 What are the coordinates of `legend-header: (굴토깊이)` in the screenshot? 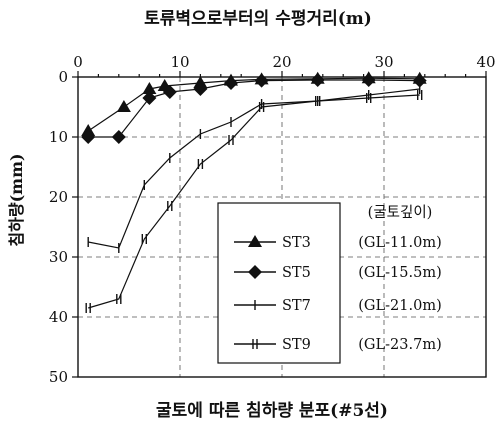 It's located at (400, 212).